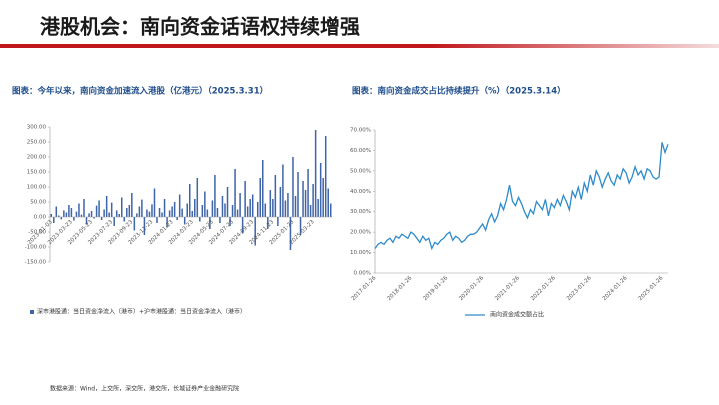 The width and height of the screenshot is (719, 405). I want to click on x-tick-label: 2024-01-26, so click(615, 288).